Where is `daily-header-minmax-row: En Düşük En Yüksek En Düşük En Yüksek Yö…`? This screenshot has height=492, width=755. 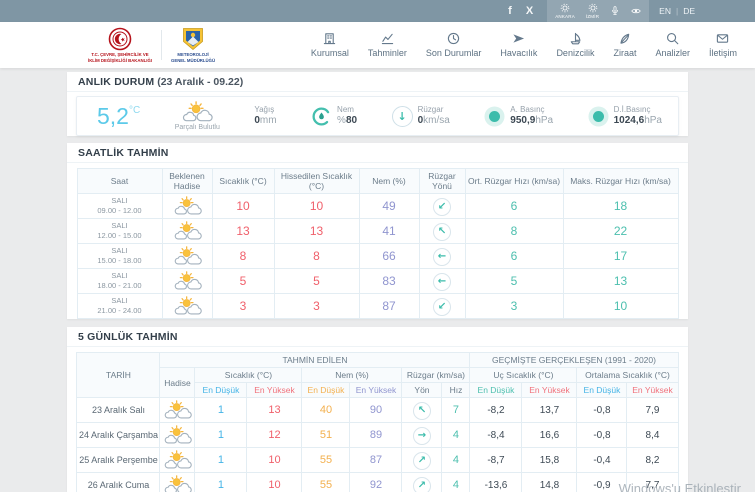 daily-header-minmax-row: En Düşük En Yüksek En Düşük En Yüksek Yö… is located at coordinates (378, 390).